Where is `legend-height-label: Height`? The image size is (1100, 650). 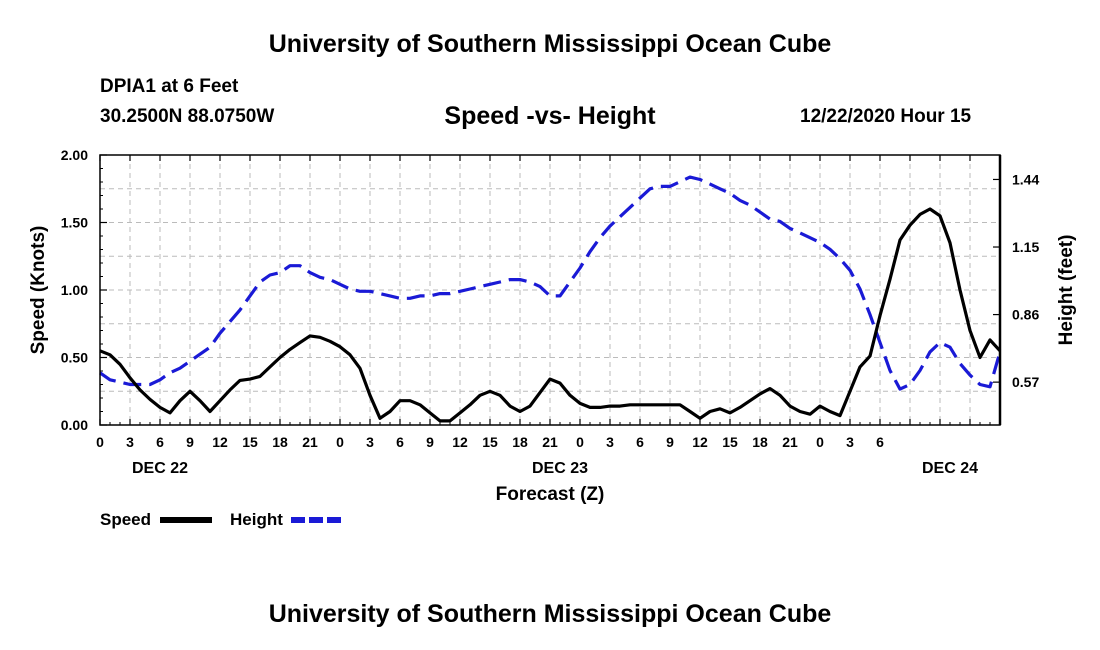 legend-height-label: Height is located at coordinates (256, 519).